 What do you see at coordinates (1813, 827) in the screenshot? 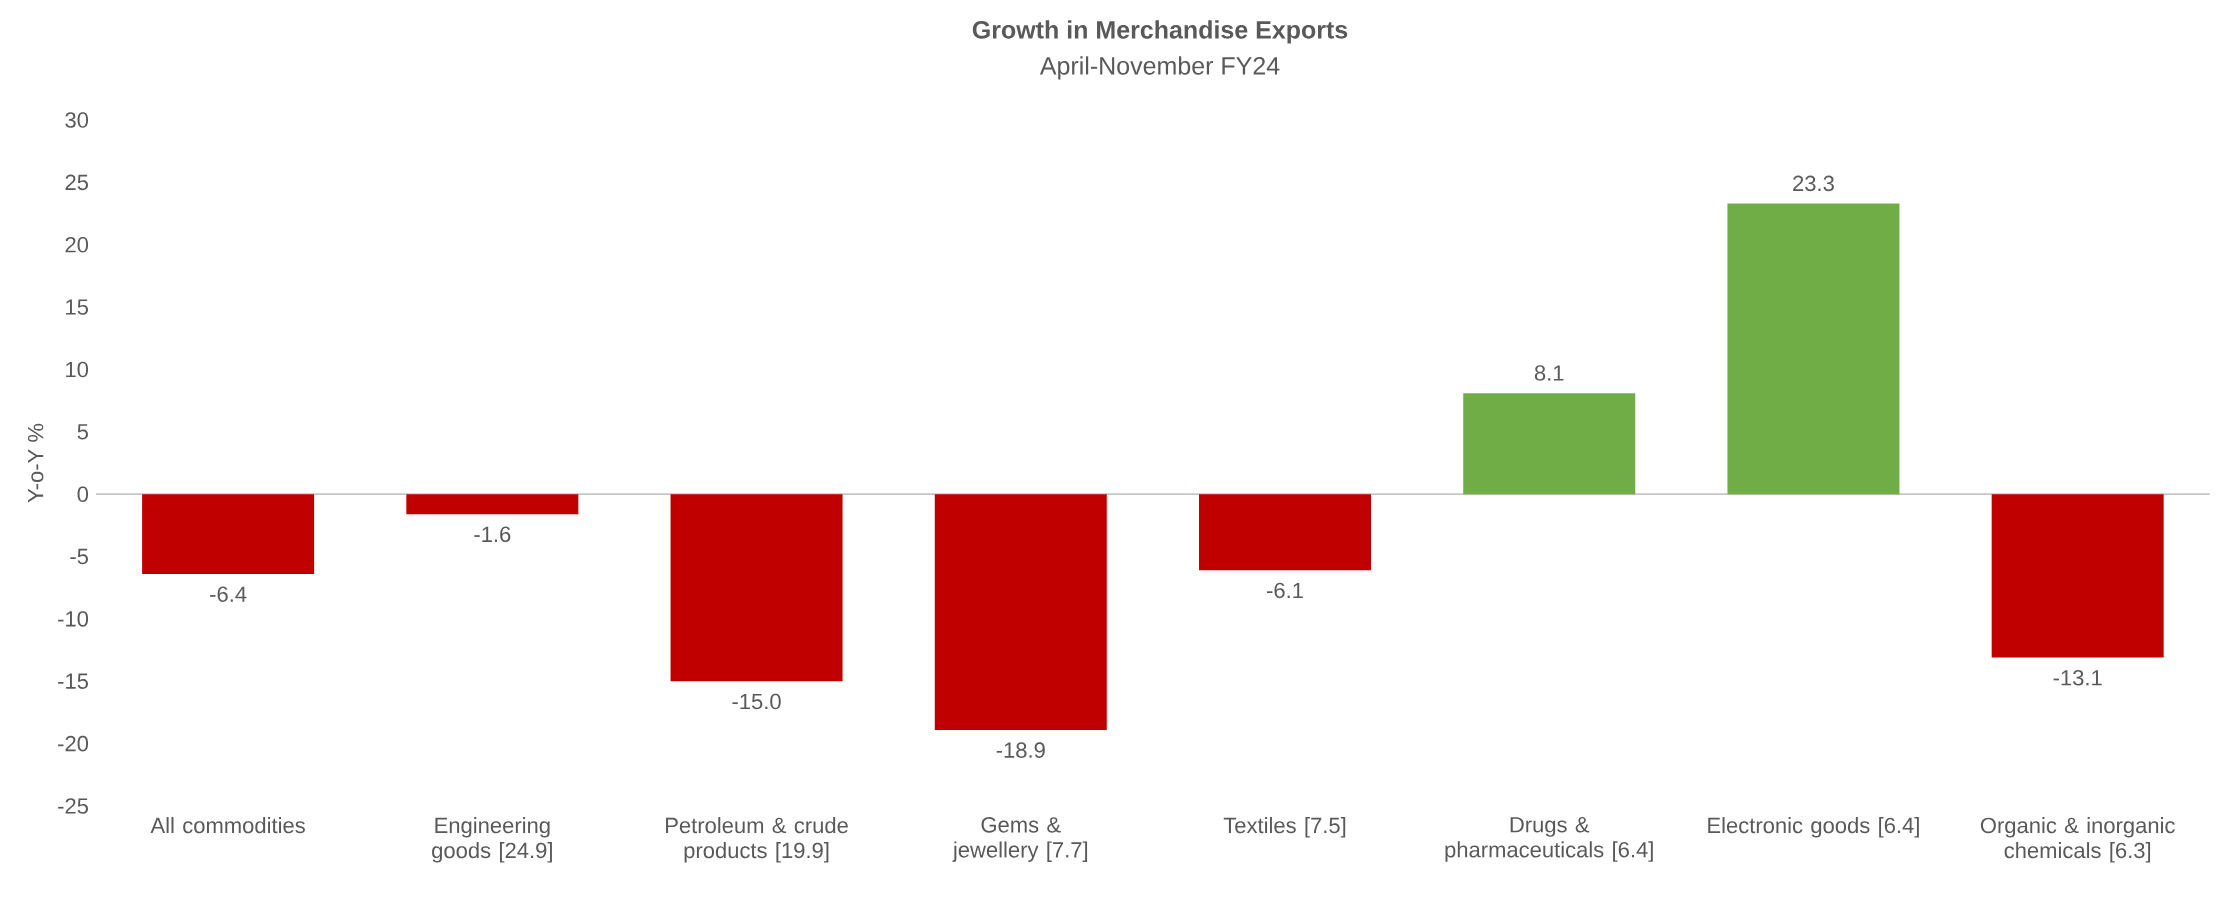
I see `x-tick-label: Electronic goods [6.4]` at bounding box center [1813, 827].